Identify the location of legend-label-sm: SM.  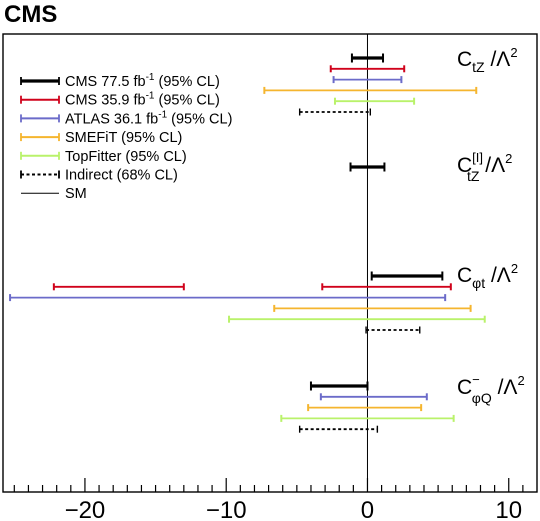
(76, 194).